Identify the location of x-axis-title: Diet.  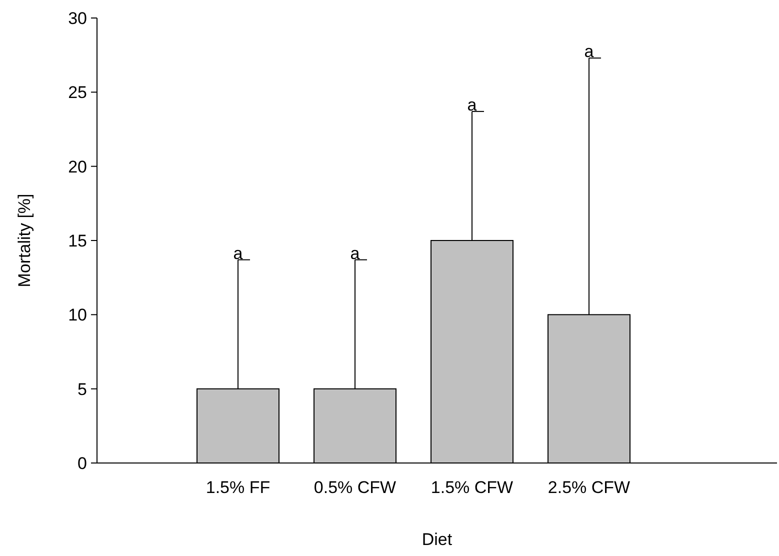
(437, 539).